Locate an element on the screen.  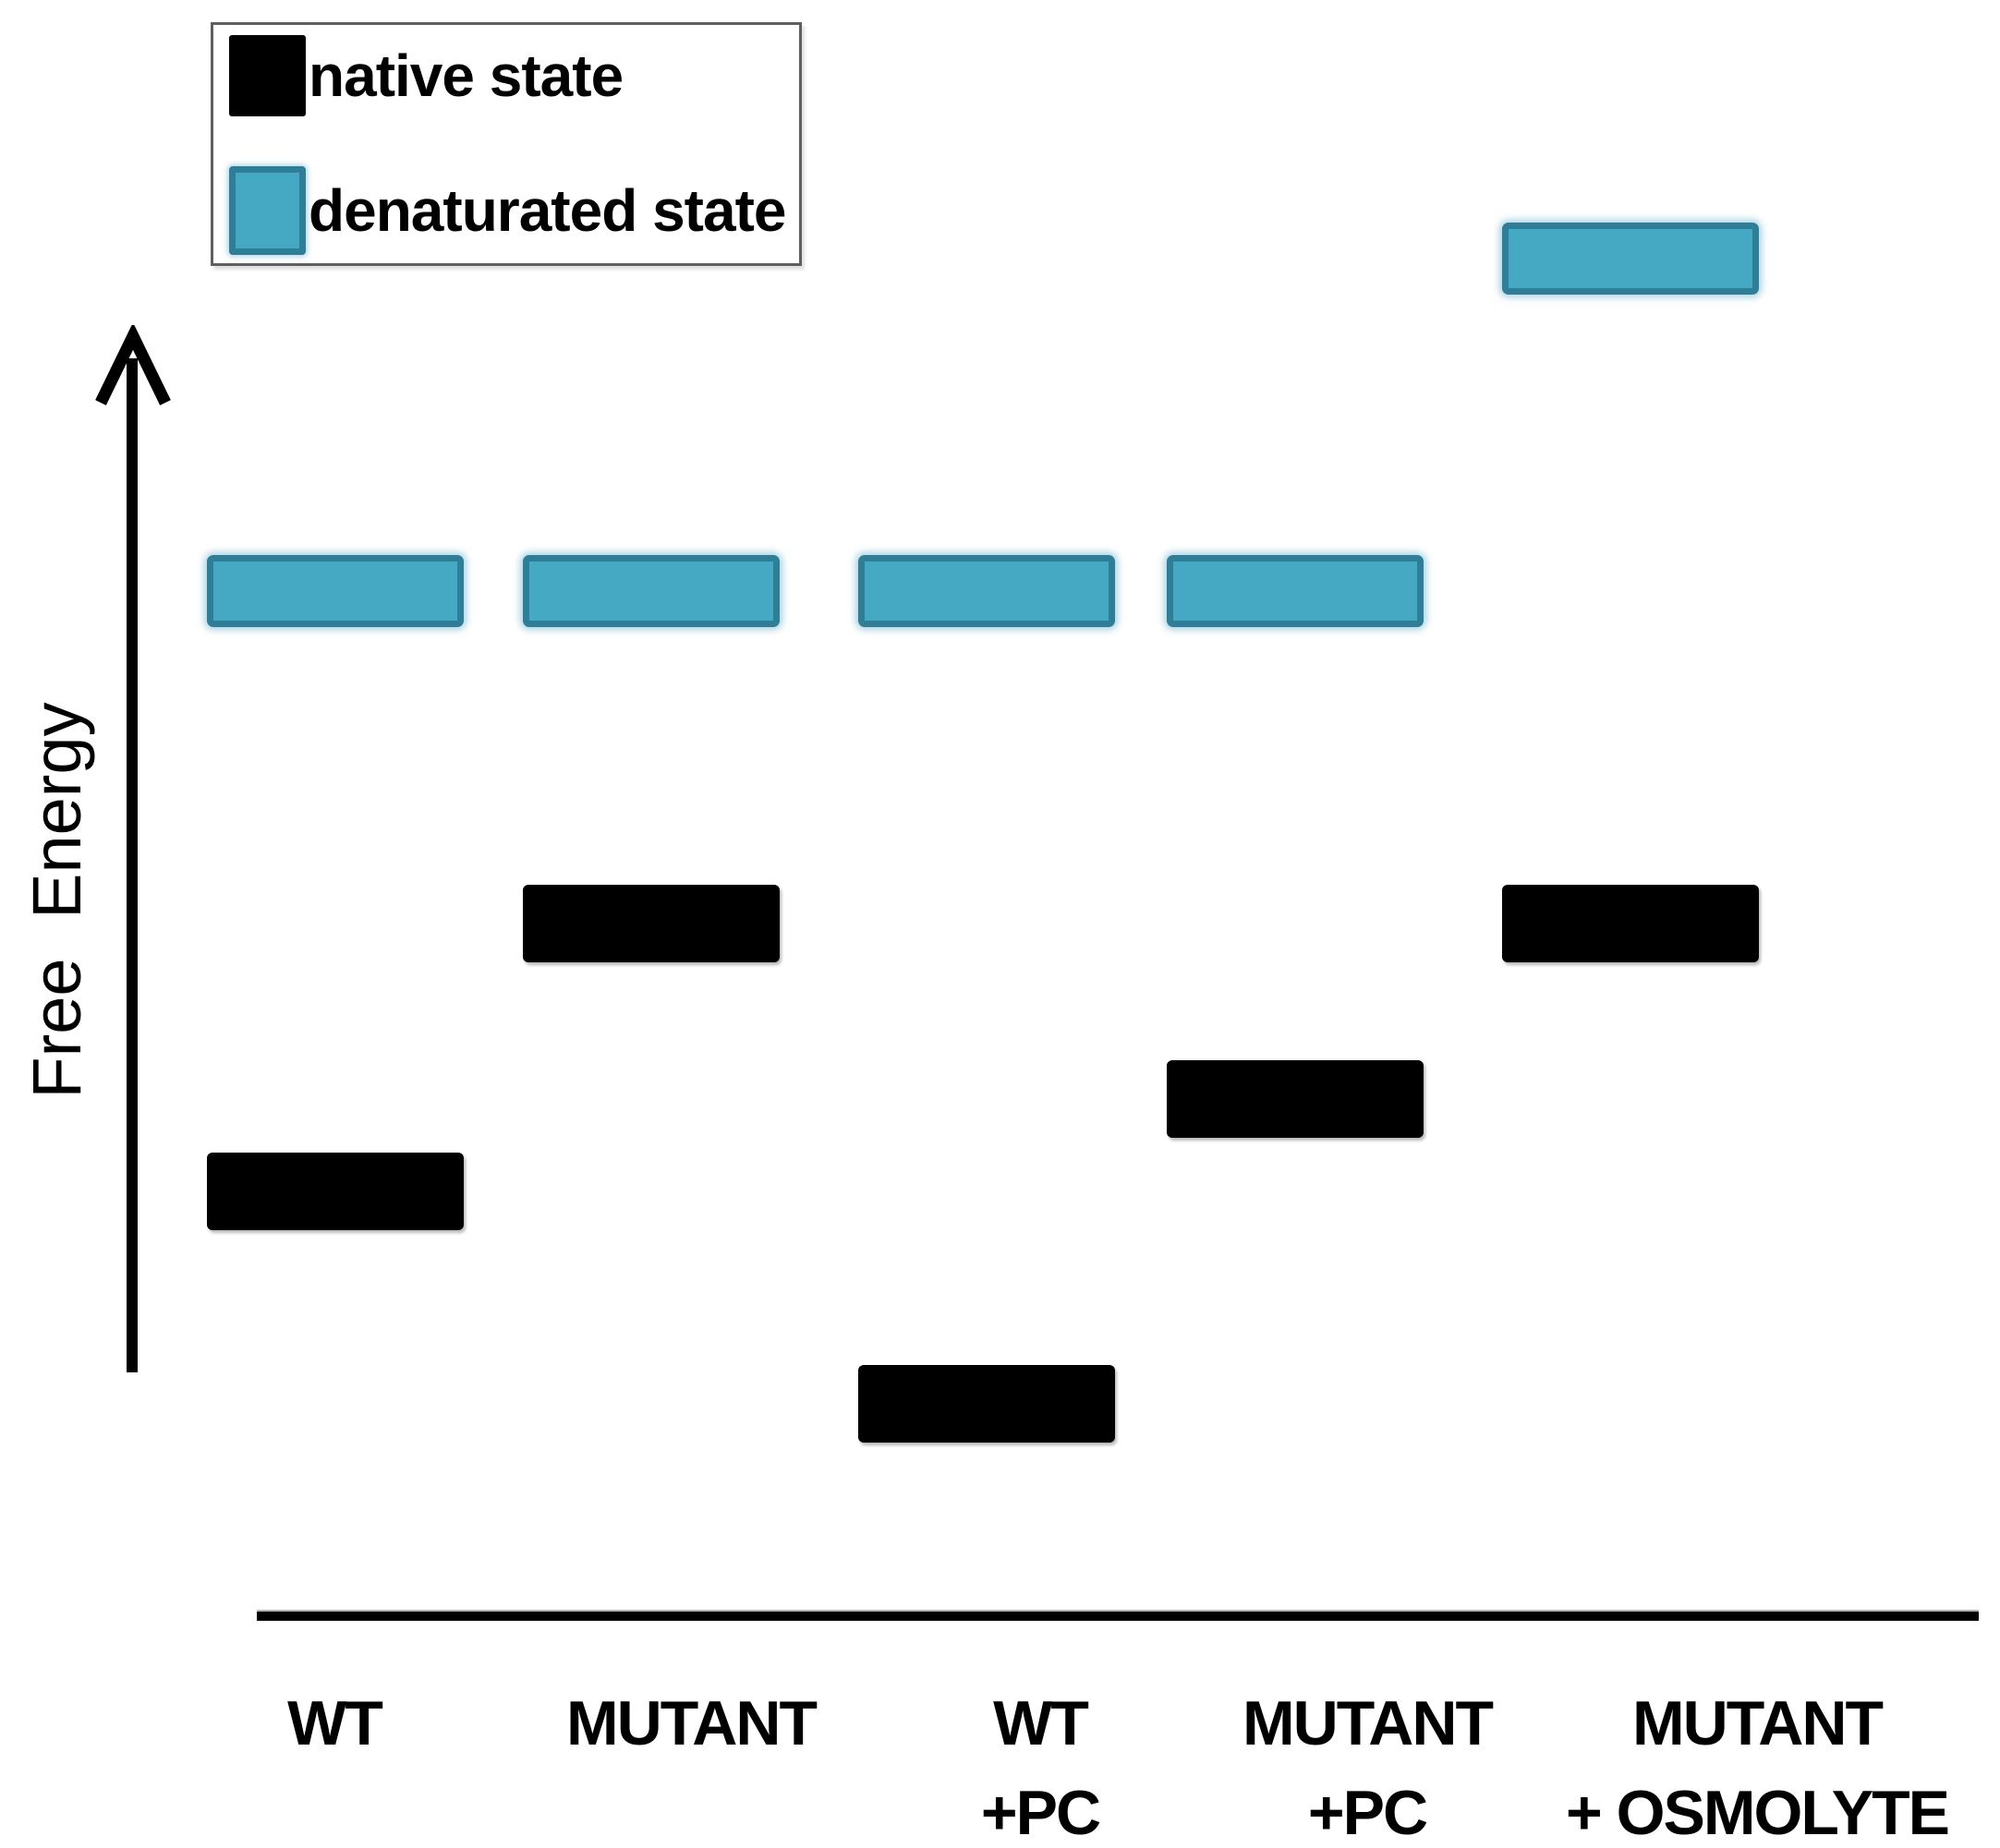
x-axis-label-mutant-osmolyte: MUTANT + OSMOLYTE is located at coordinates (1758, 1768).